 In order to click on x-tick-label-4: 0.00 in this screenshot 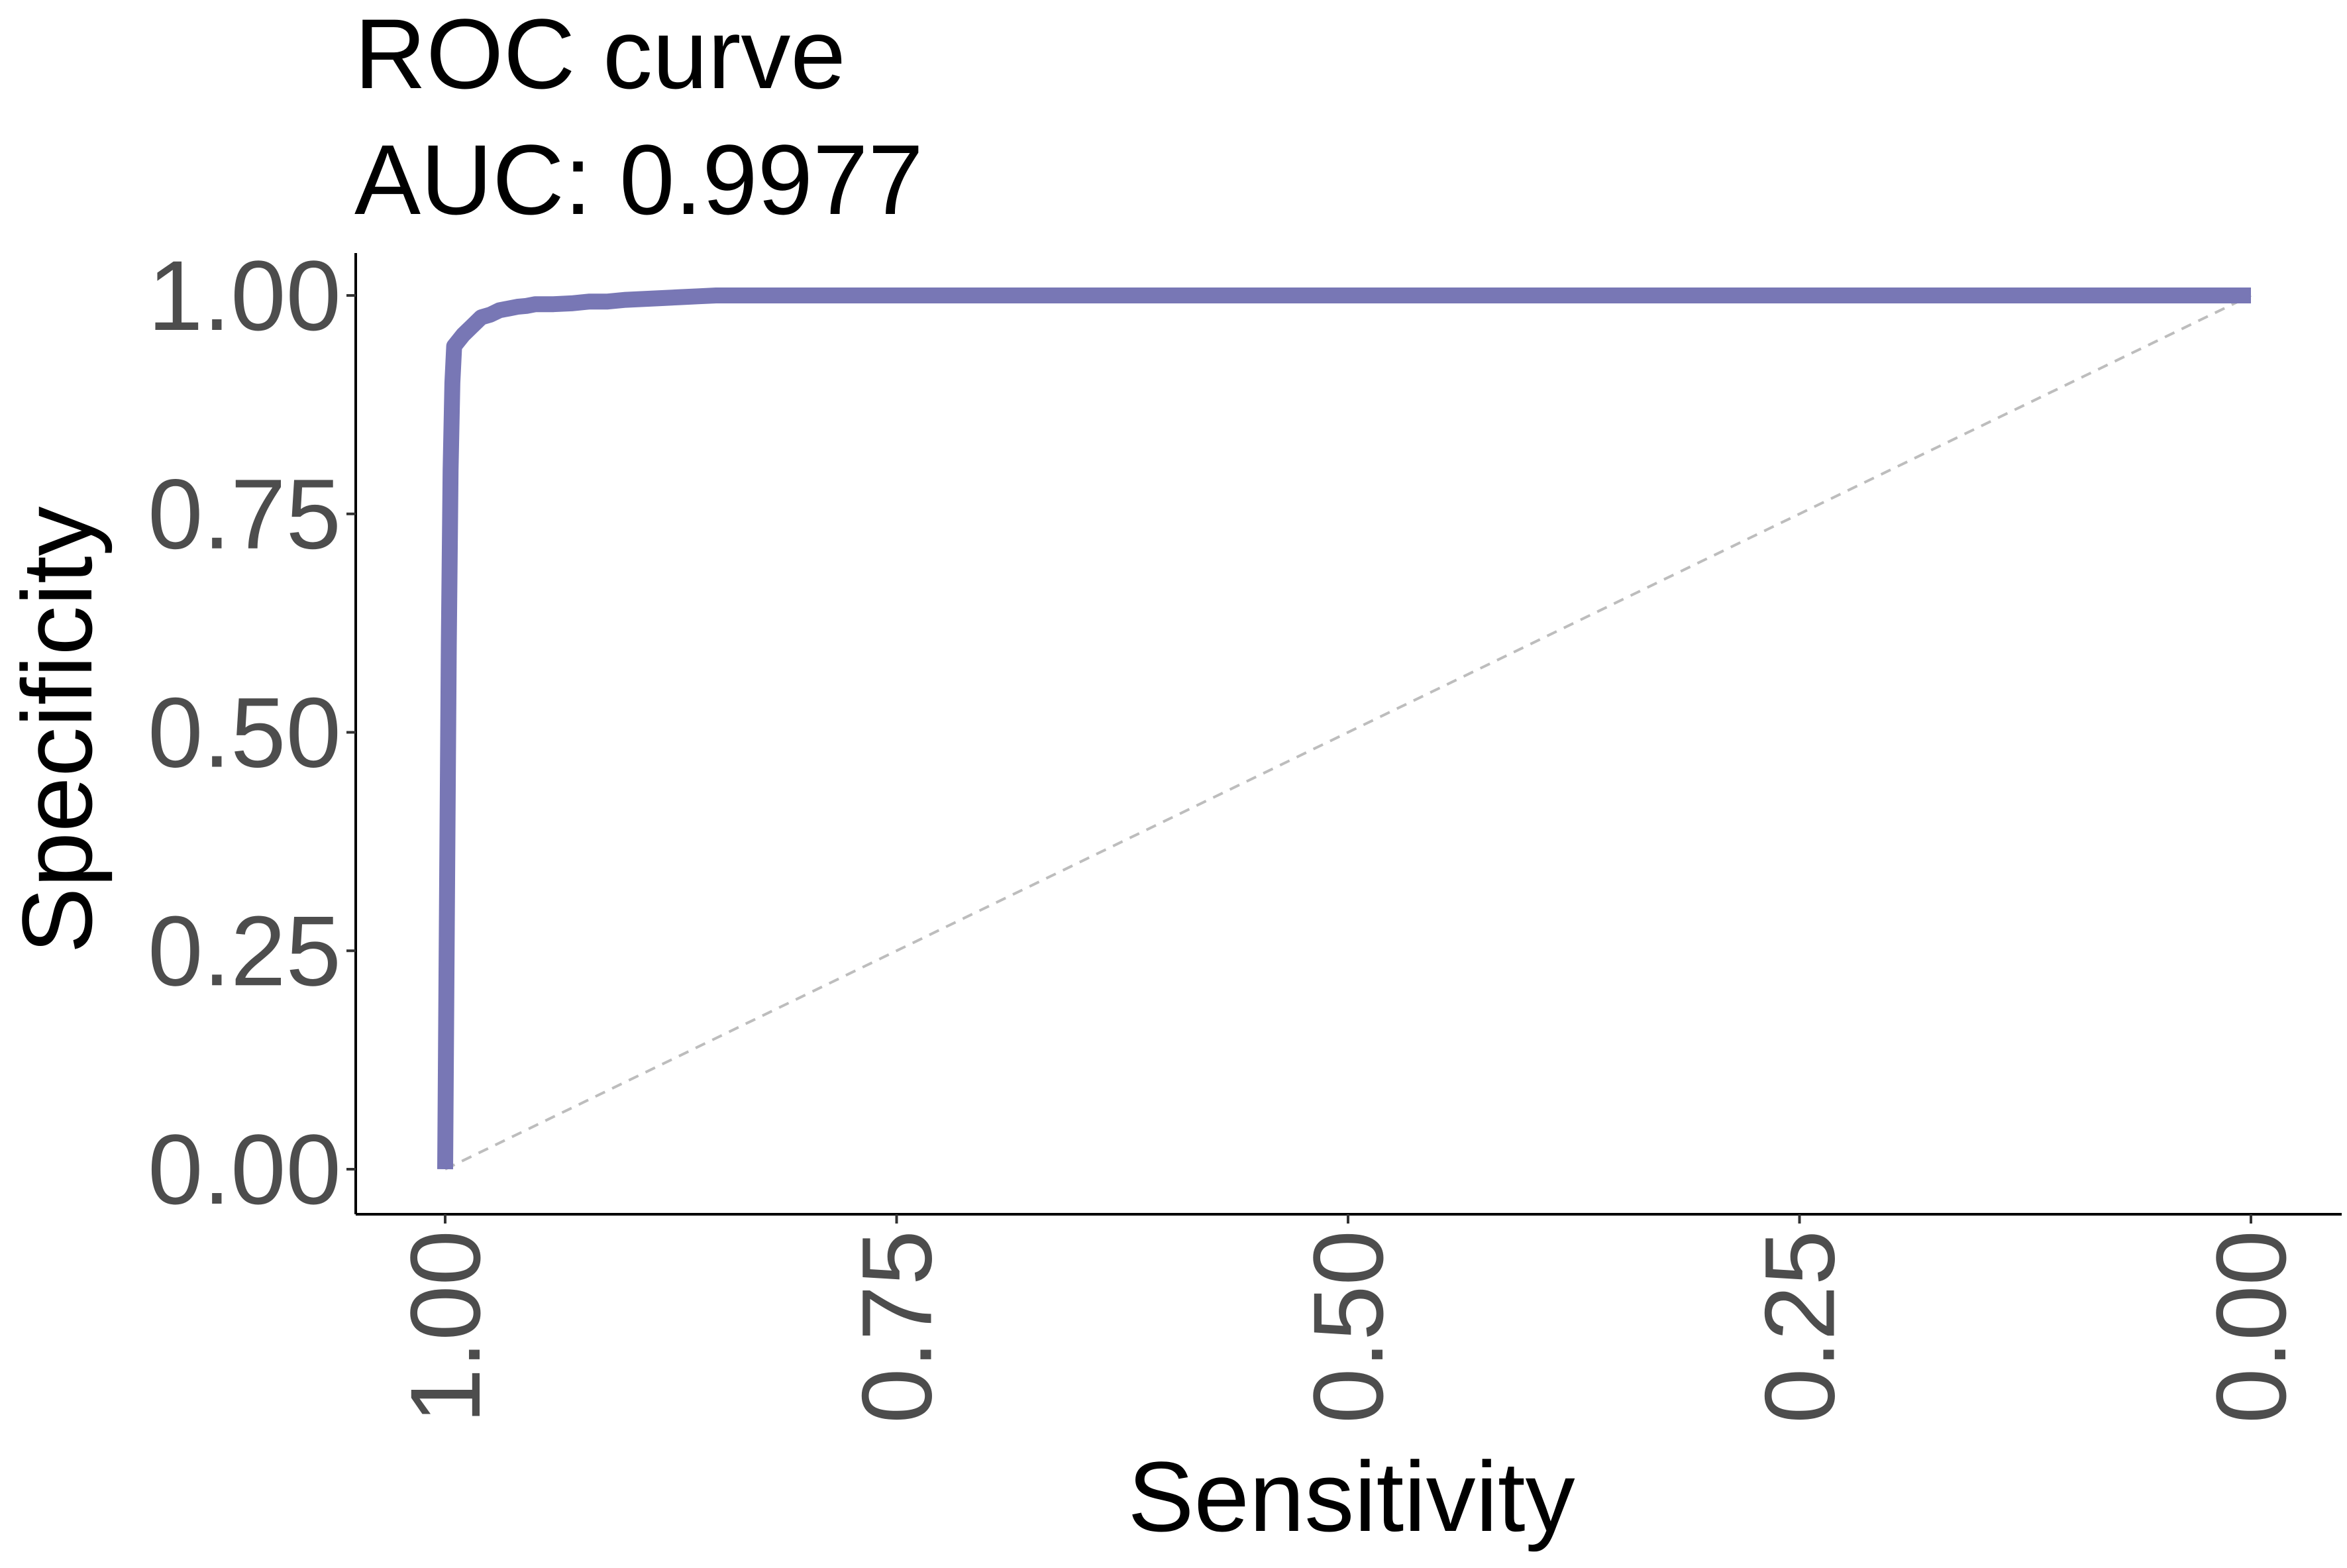, I will do `click(2251, 1327)`.